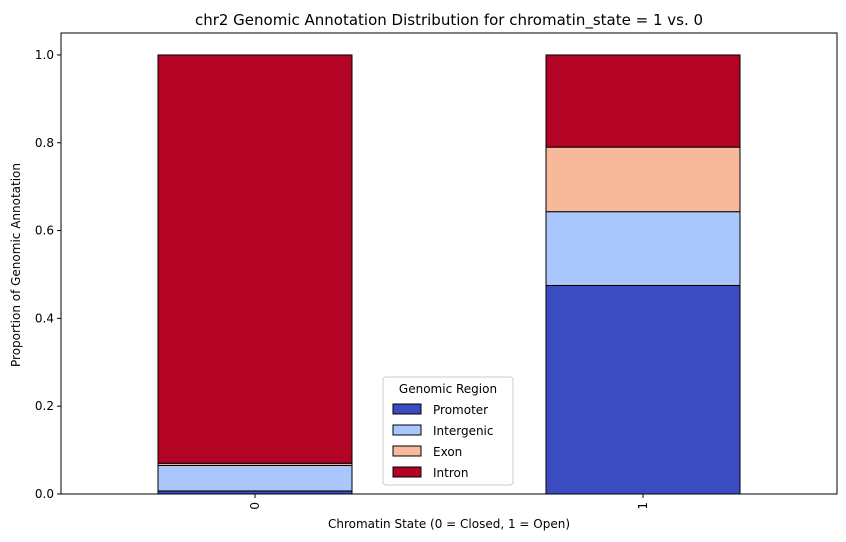  I want to click on legend-swatch-intron, so click(407, 472).